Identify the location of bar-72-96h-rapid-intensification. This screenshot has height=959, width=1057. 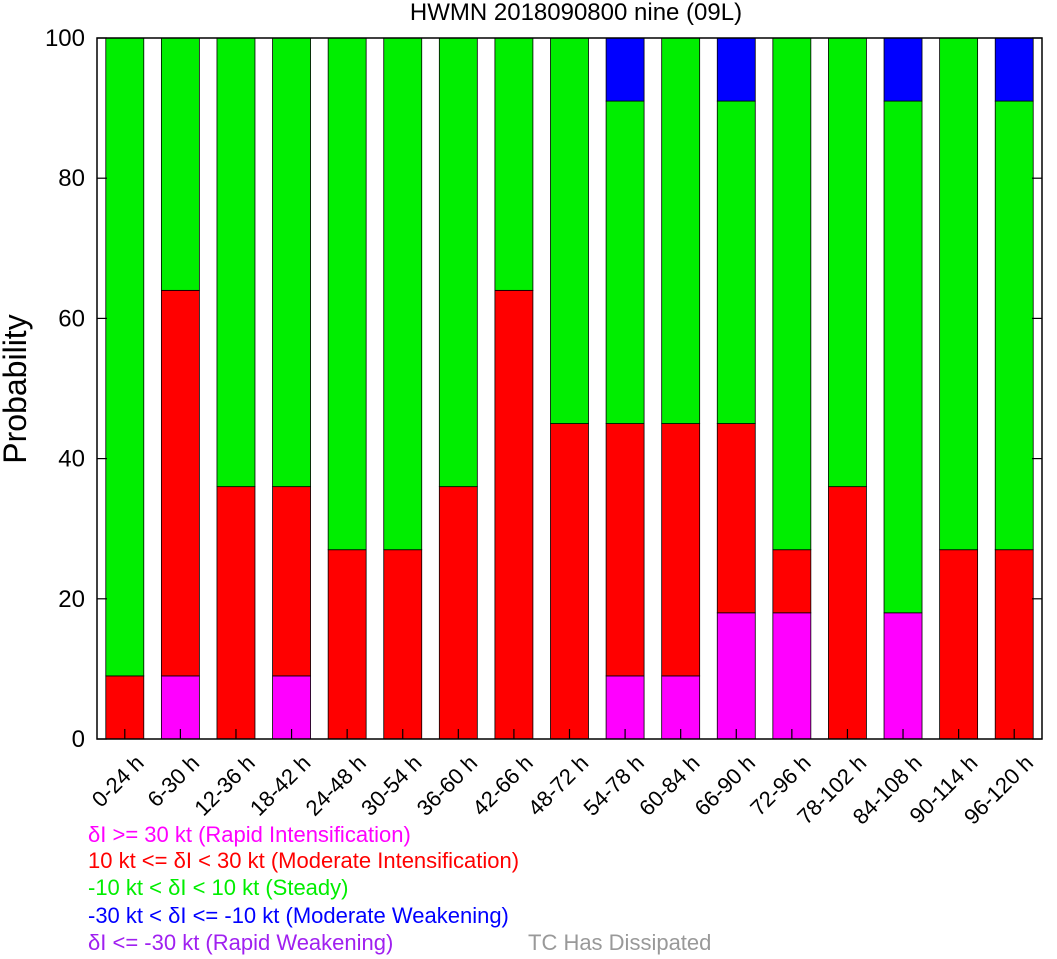
(792, 676).